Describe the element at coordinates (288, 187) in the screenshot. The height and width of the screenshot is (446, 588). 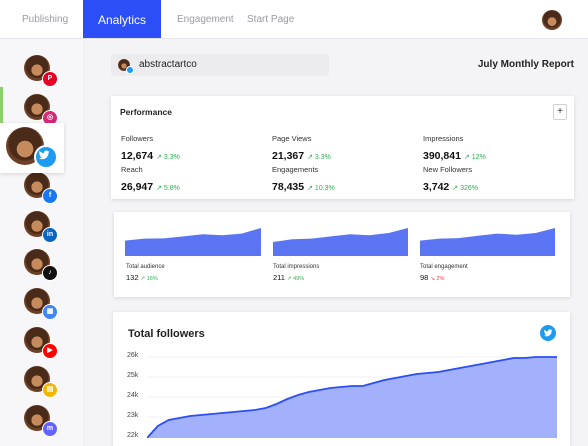
I see `metric-value: 78,435` at that location.